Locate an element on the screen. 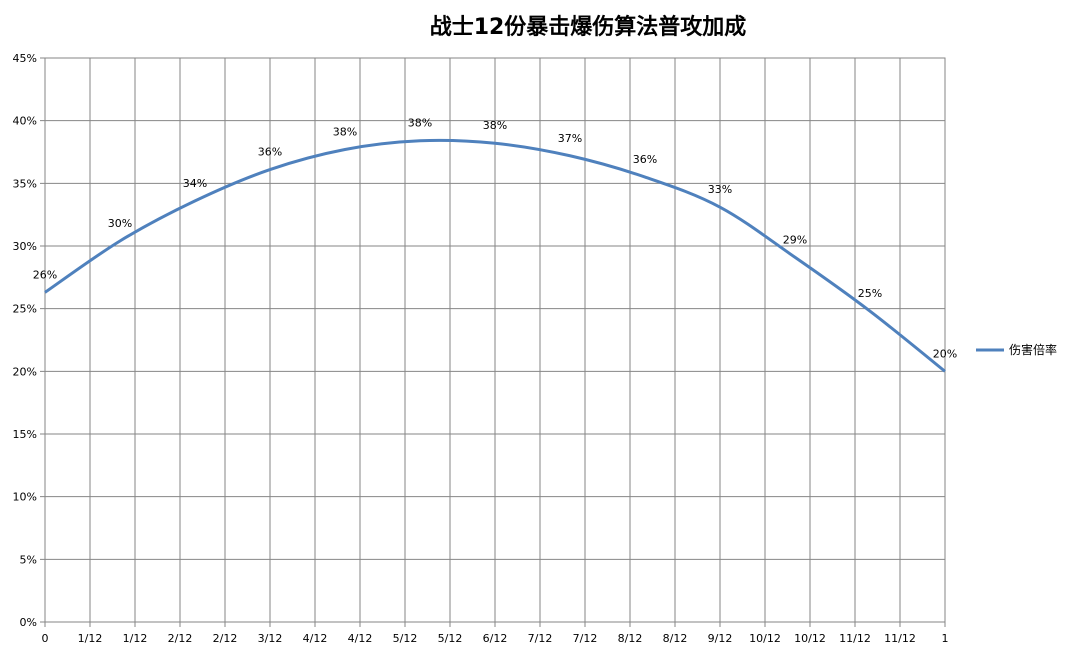 This screenshot has height=657, width=1075. data-label: 37% is located at coordinates (570, 138).